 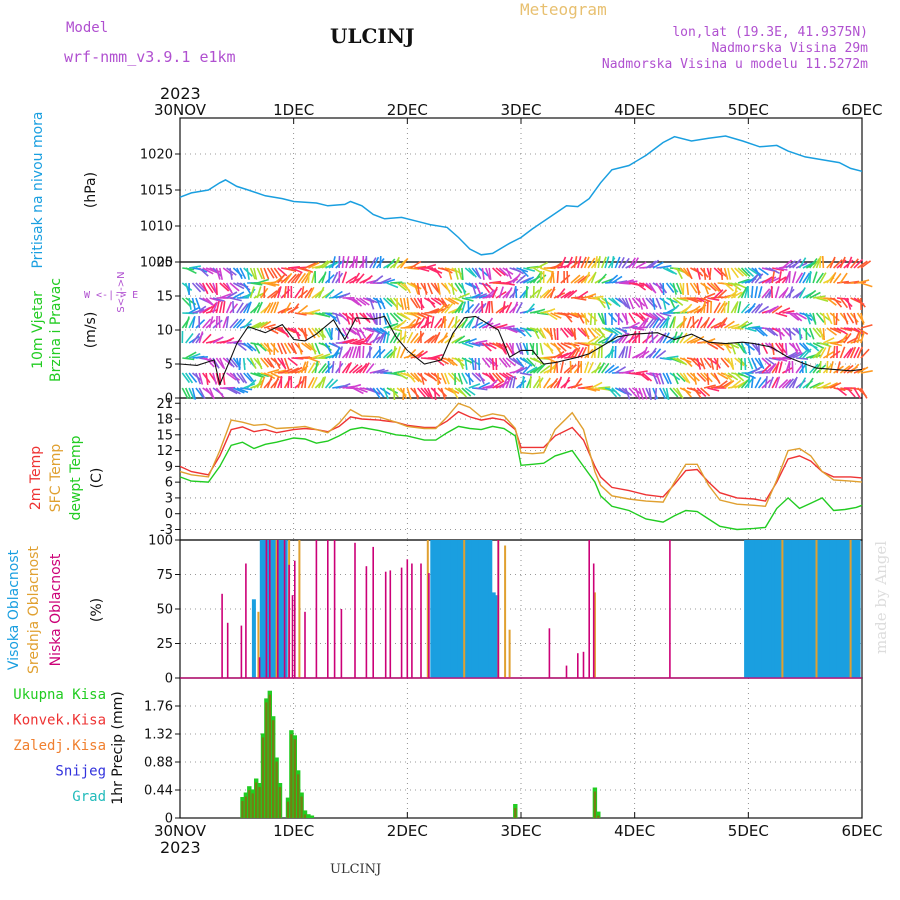 What do you see at coordinates (56, 609) in the screenshot?
I see `ylabel-cloud-low: Niska Oblacnost` at bounding box center [56, 609].